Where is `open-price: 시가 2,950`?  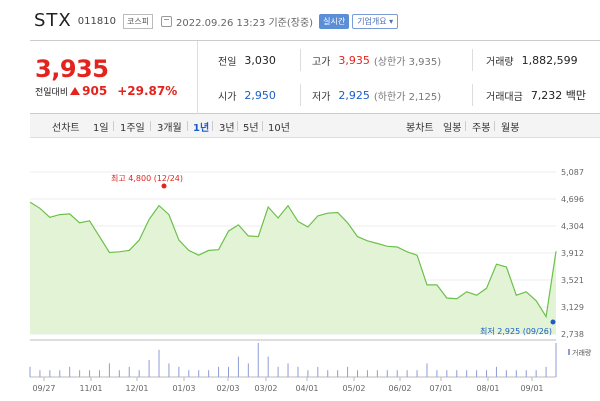 open-price: 시가 2,950 is located at coordinates (247, 95).